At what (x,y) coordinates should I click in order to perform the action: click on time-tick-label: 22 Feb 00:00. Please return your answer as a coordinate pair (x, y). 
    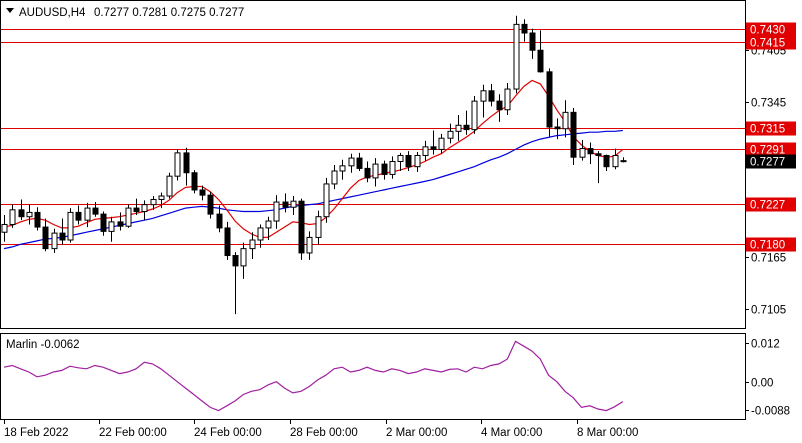
    Looking at the image, I should click on (133, 433).